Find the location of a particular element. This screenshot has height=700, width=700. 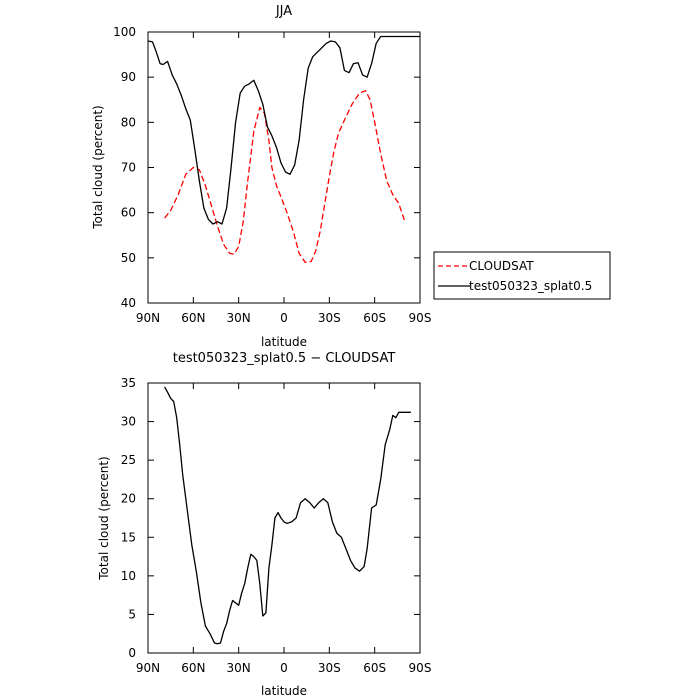

y-tick-label: 0 is located at coordinates (132, 653).